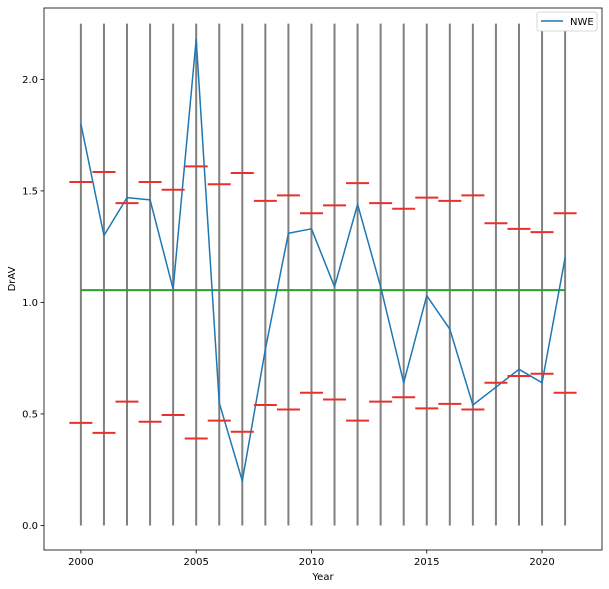 The image size is (609, 589). I want to click on x-tick-label-2000: 2000, so click(80, 562).